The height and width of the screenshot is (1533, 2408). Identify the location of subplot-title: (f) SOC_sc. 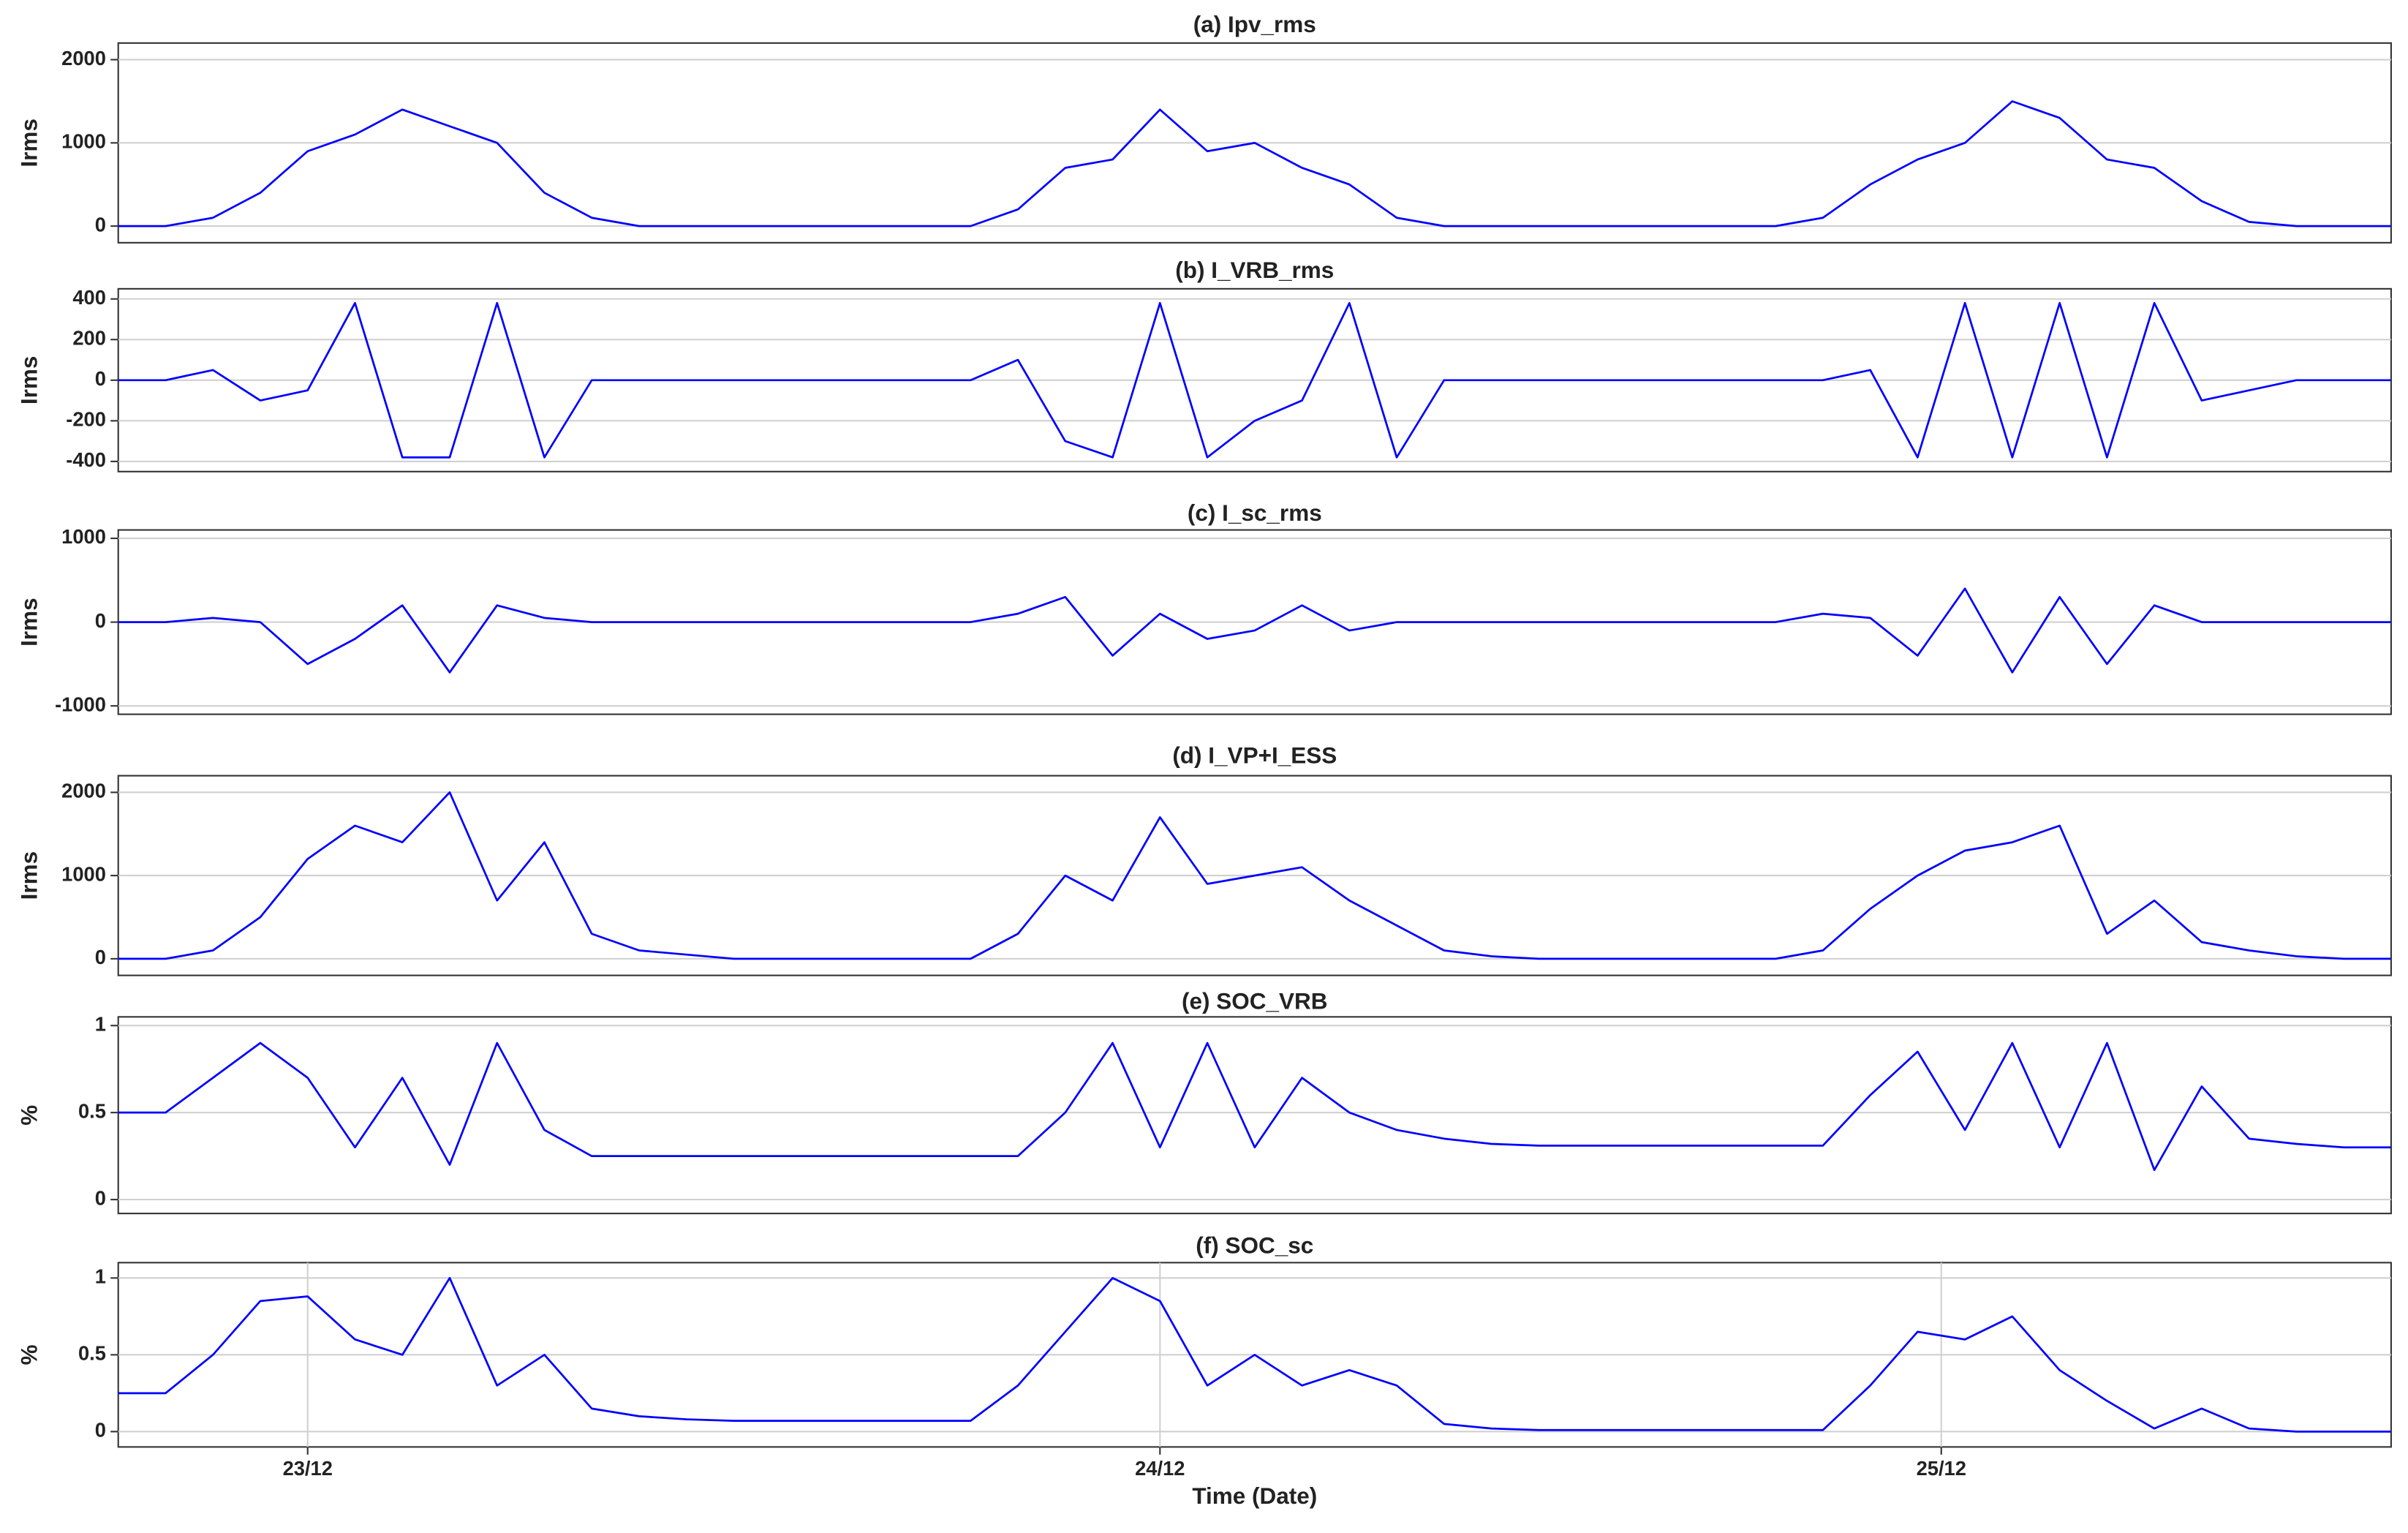
(1254, 1245).